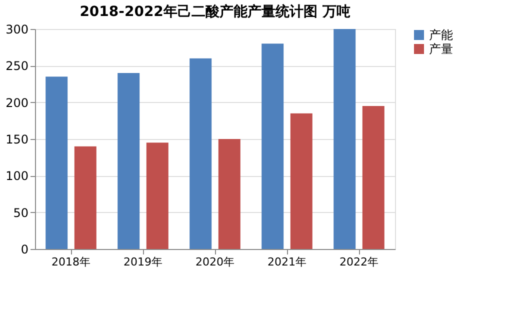 This screenshot has height=327, width=505. I want to click on x-tick-label: 2018年, so click(71, 262).